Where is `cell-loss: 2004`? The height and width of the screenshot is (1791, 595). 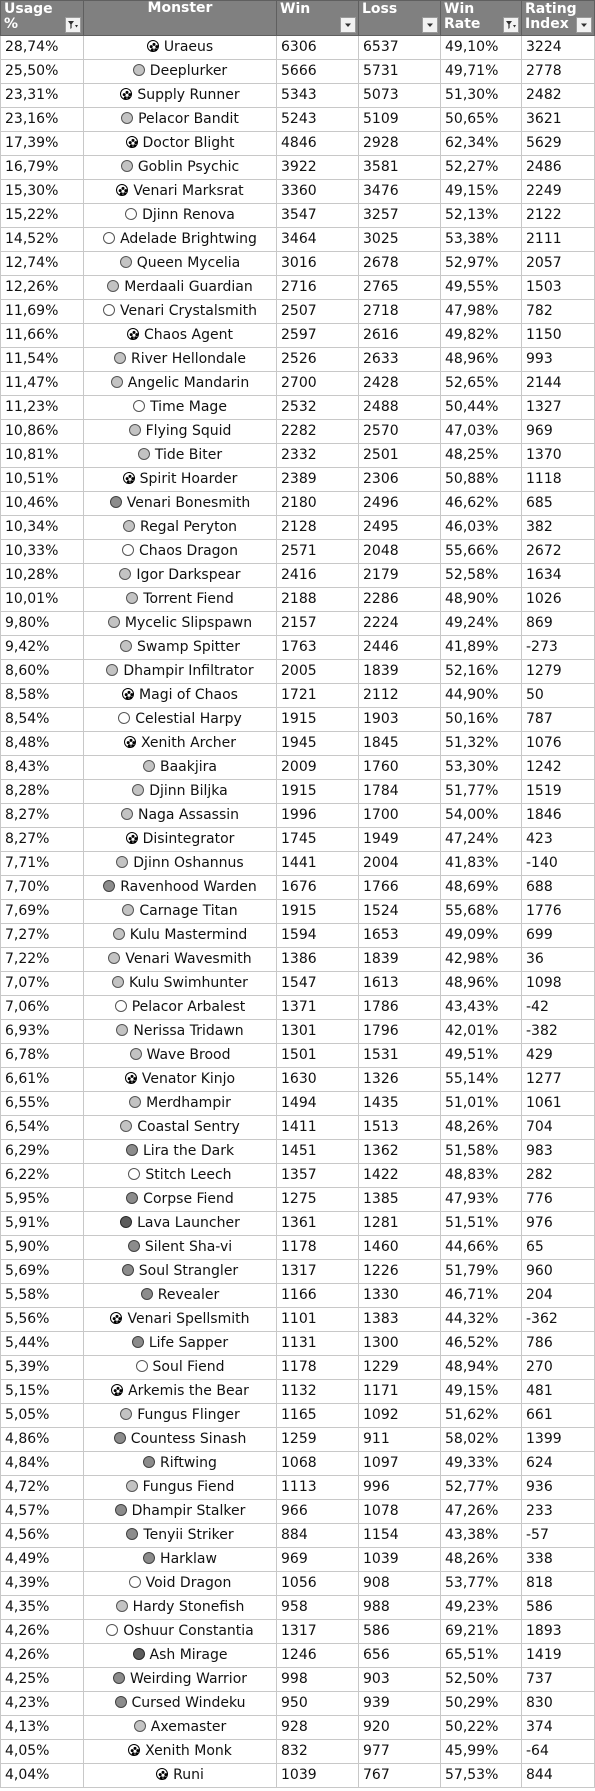 cell-loss: 2004 is located at coordinates (399, 863).